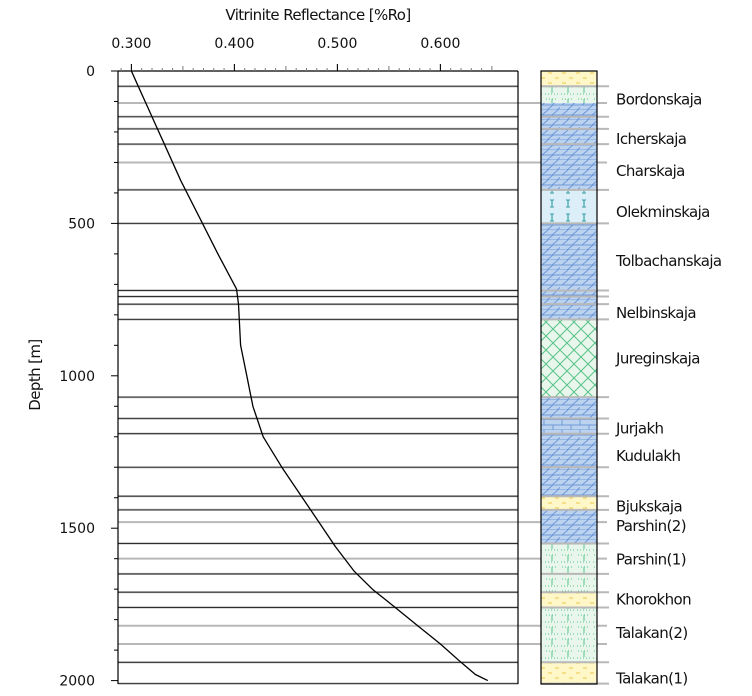 The image size is (752, 696). What do you see at coordinates (337, 44) in the screenshot?
I see `x-tick-label: 0.500` at bounding box center [337, 44].